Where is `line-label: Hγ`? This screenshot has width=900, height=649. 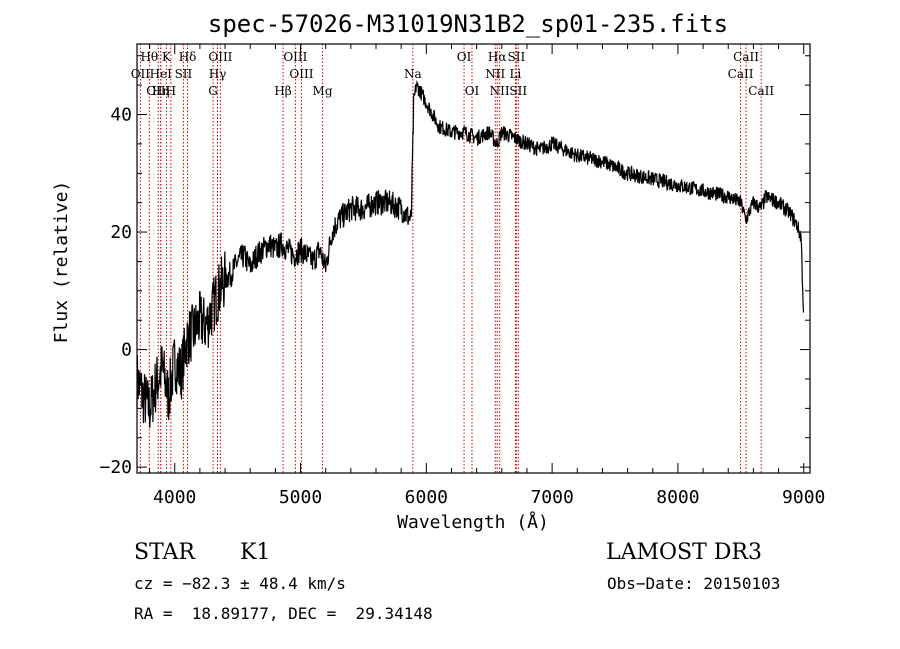 line-label: Hγ is located at coordinates (218, 74).